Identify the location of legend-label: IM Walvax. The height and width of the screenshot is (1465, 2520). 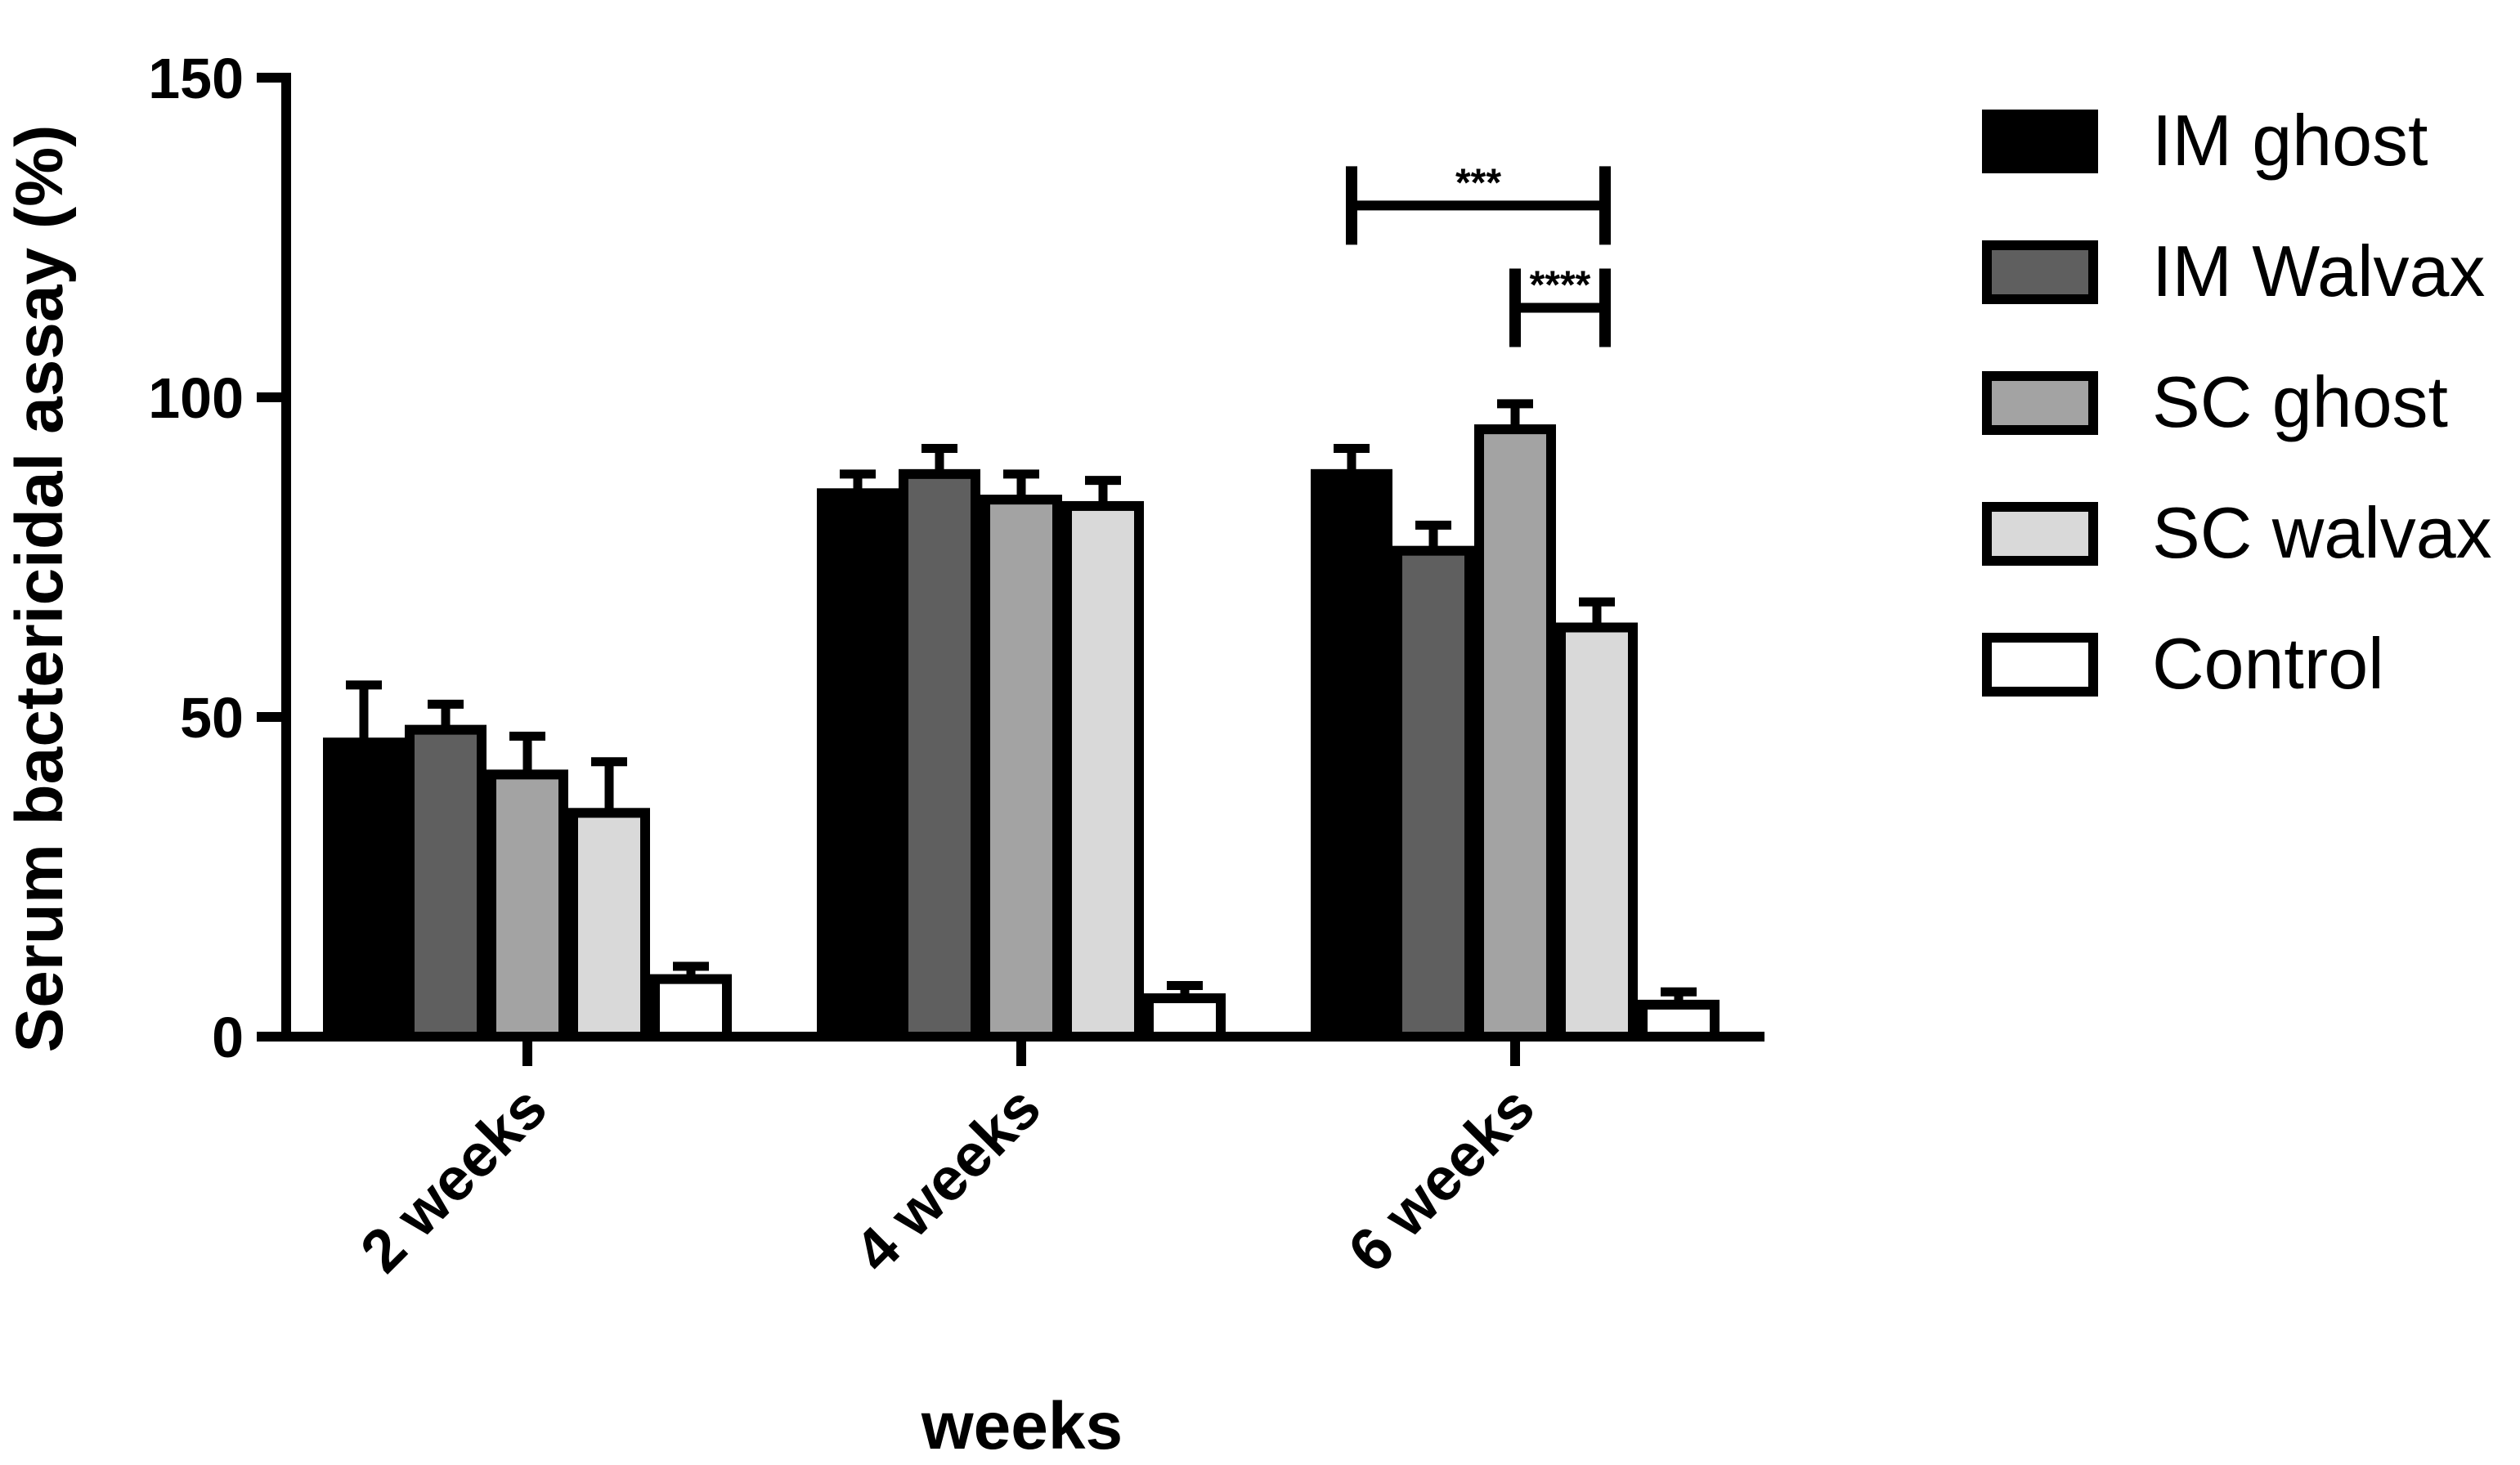
(2318, 271).